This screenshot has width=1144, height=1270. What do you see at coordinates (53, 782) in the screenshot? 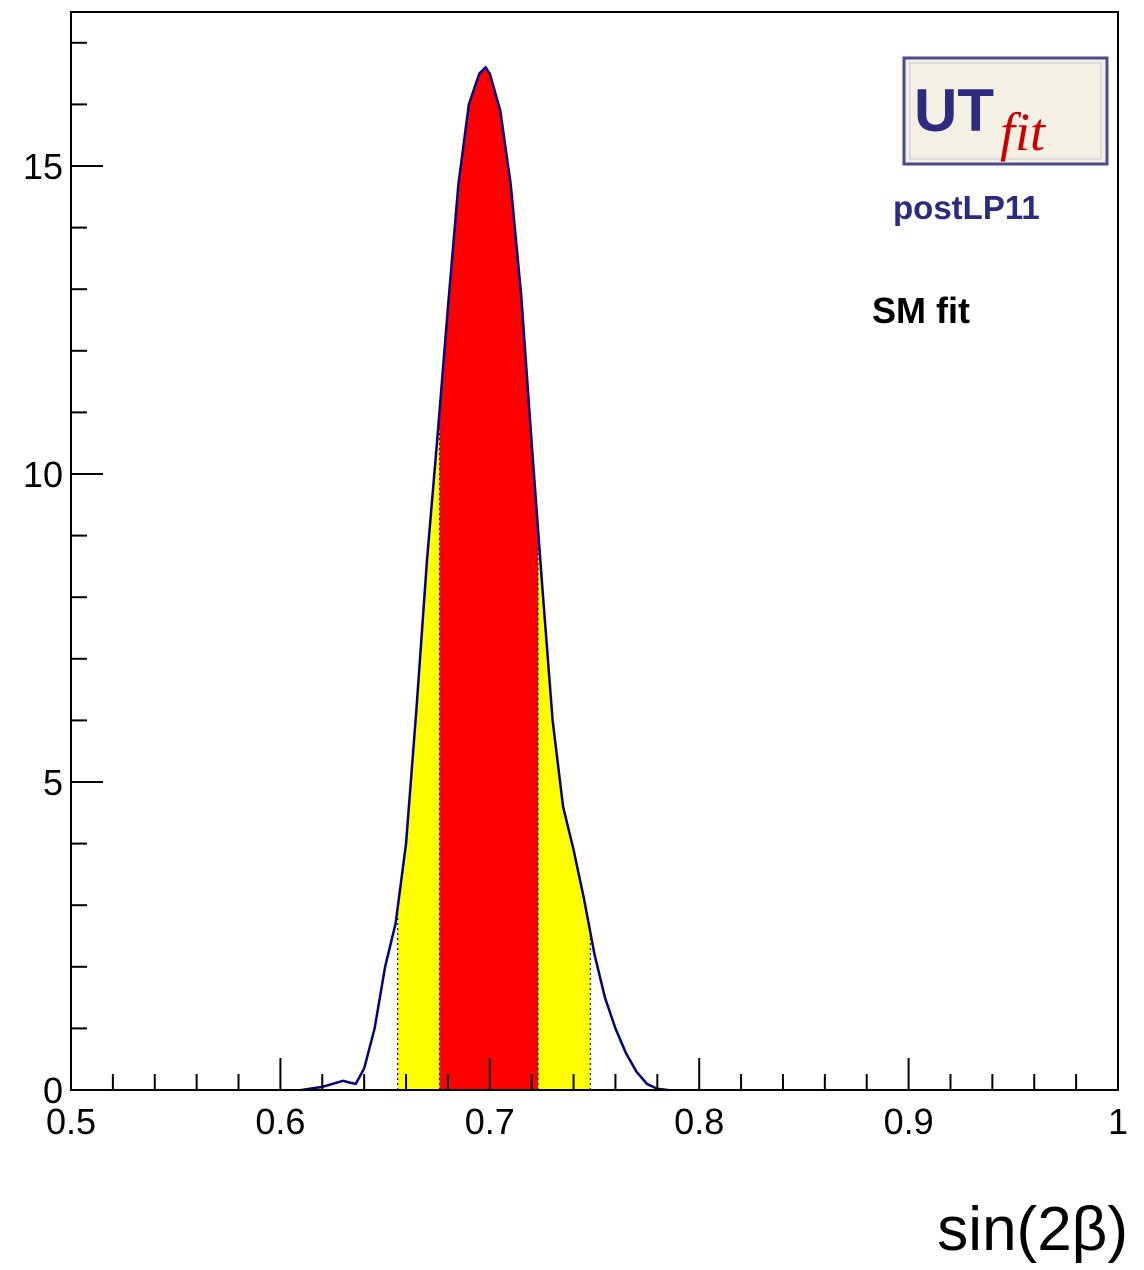
I see `y-tick-label: 5` at bounding box center [53, 782].